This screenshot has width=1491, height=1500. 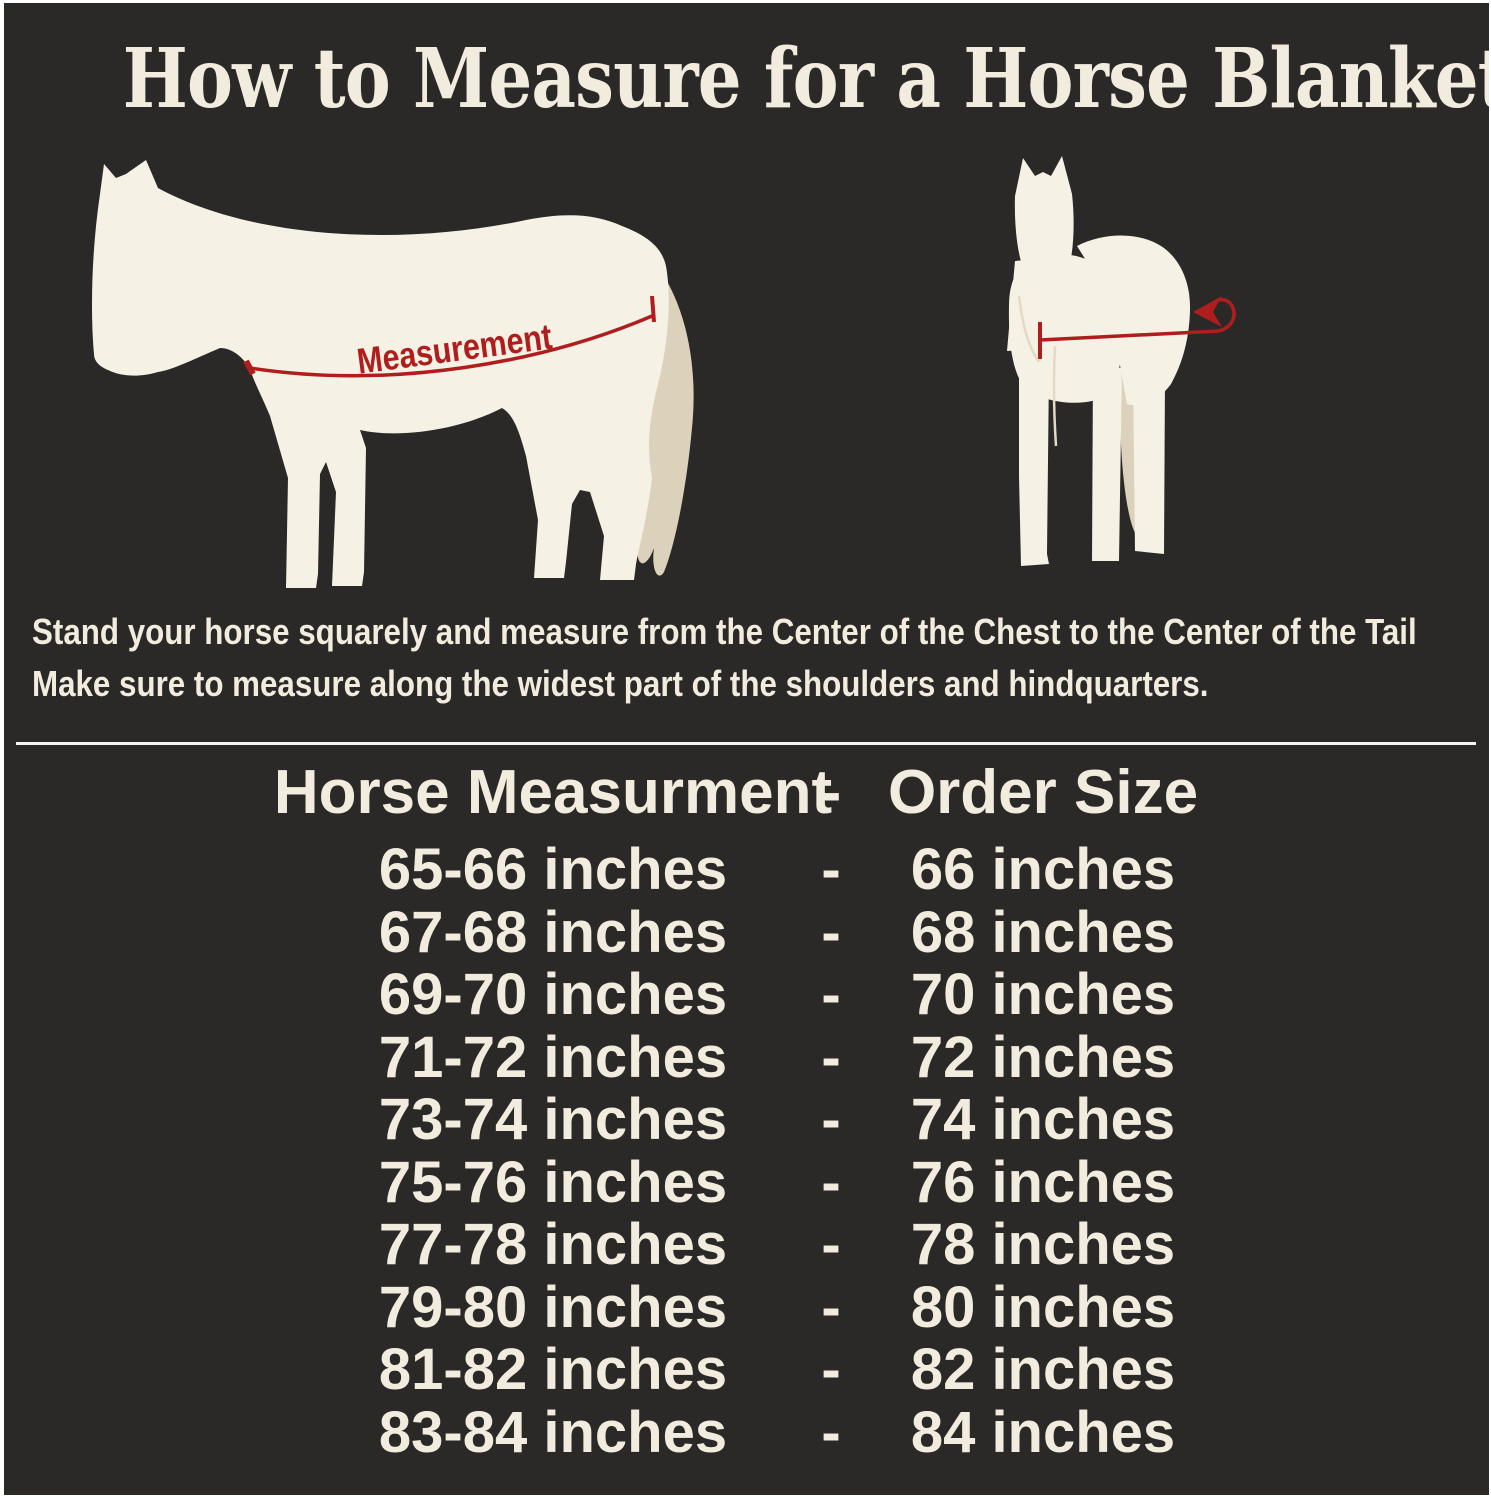 What do you see at coordinates (746, 869) in the screenshot?
I see `table-row: 65-66 inches - 66 inches` at bounding box center [746, 869].